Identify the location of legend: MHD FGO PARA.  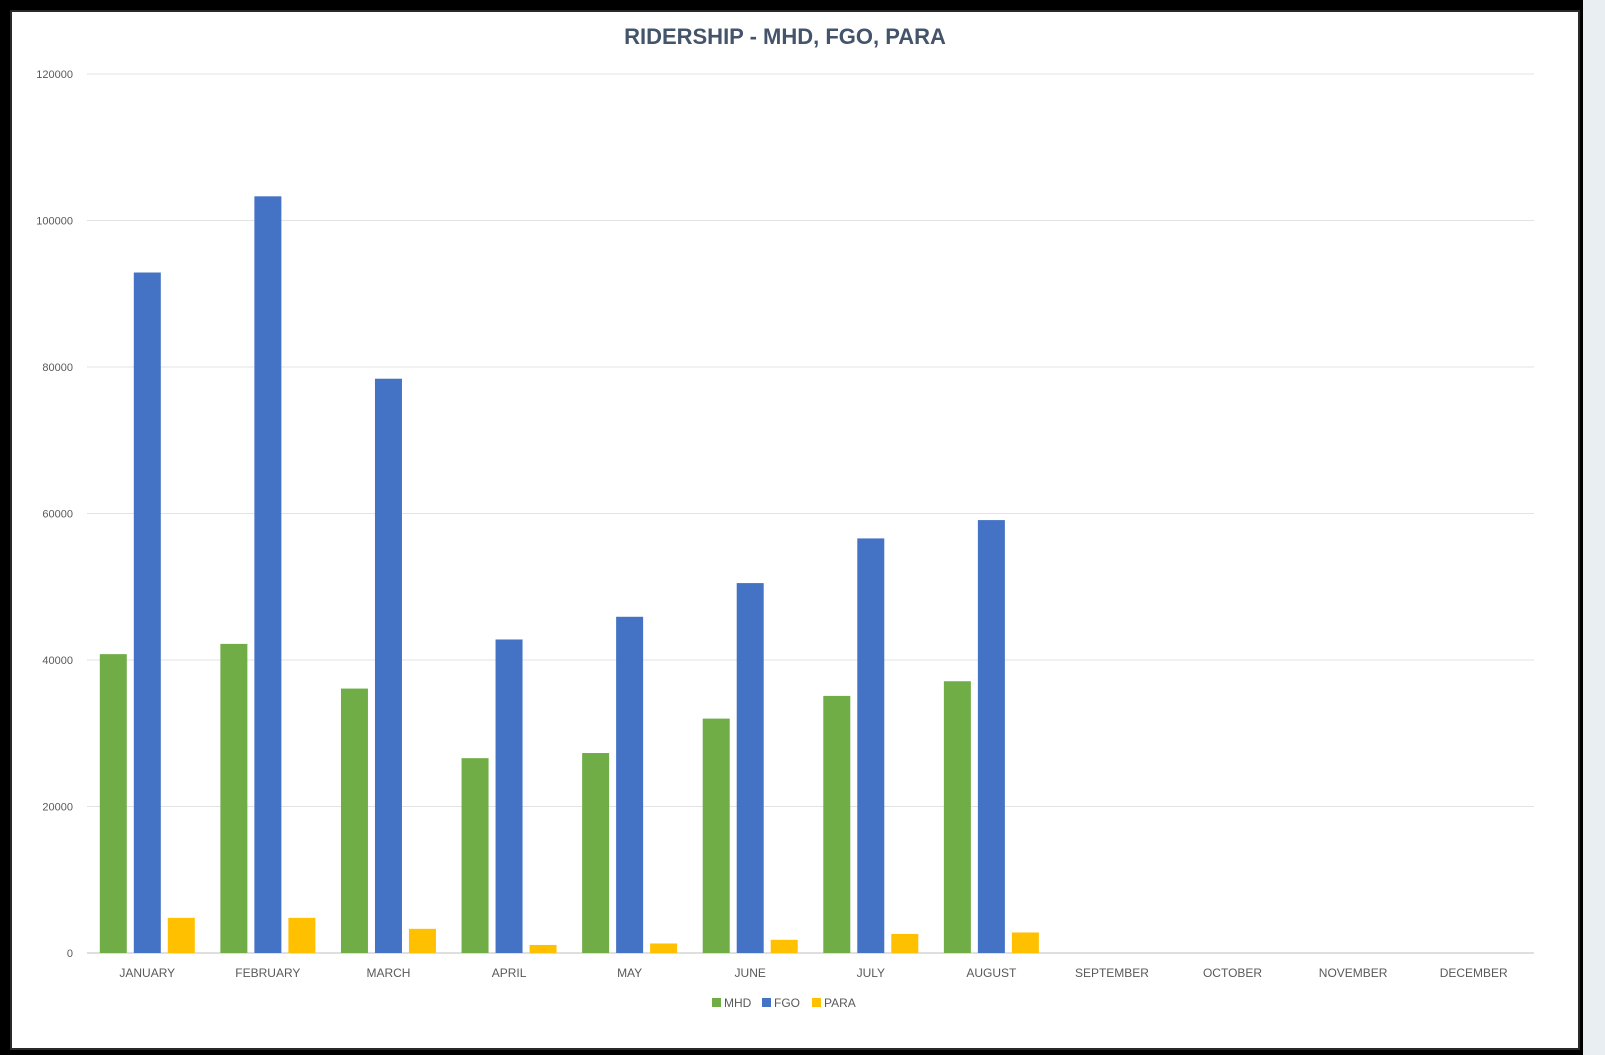
(784, 1003).